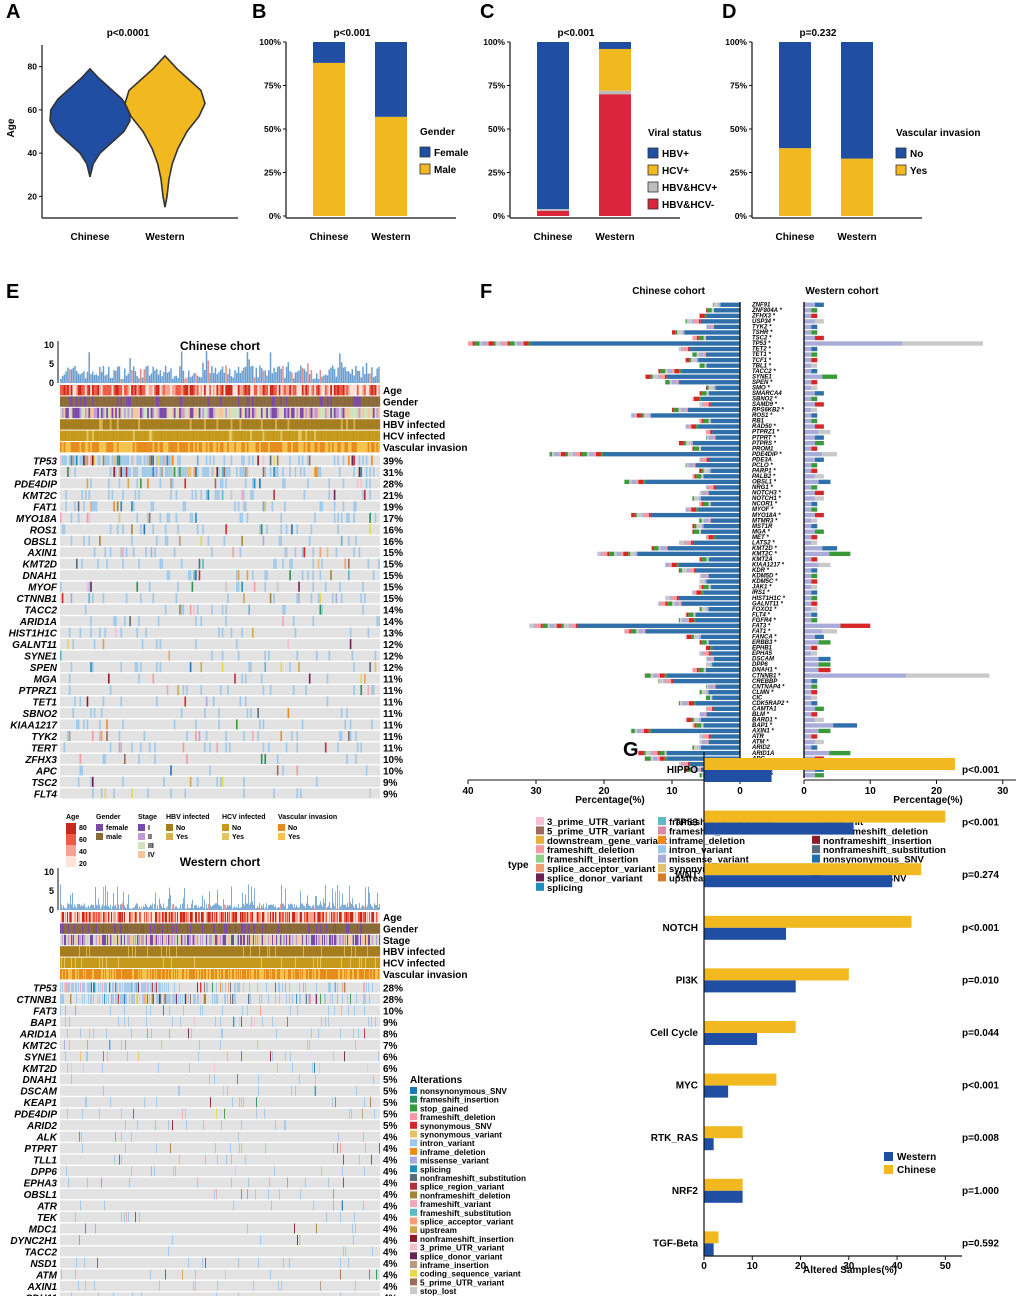 The width and height of the screenshot is (1024, 1301). What do you see at coordinates (329, 139) in the screenshot?
I see `bar-segment-Male` at bounding box center [329, 139].